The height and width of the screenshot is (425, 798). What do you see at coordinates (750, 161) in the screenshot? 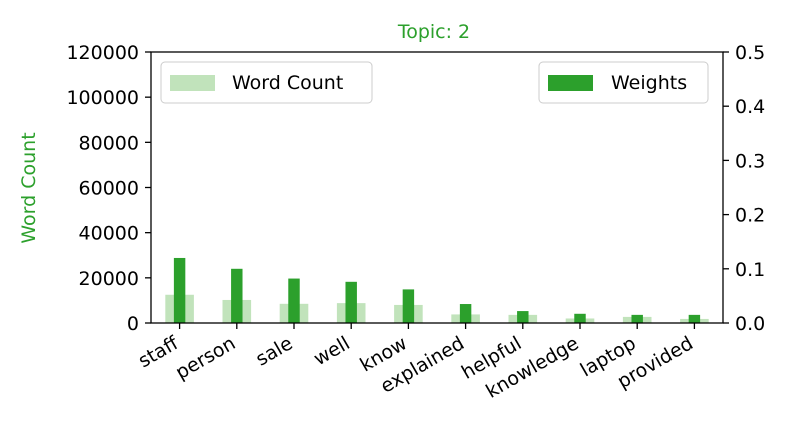
I see `y2-tick-label: 0.3` at bounding box center [750, 161].